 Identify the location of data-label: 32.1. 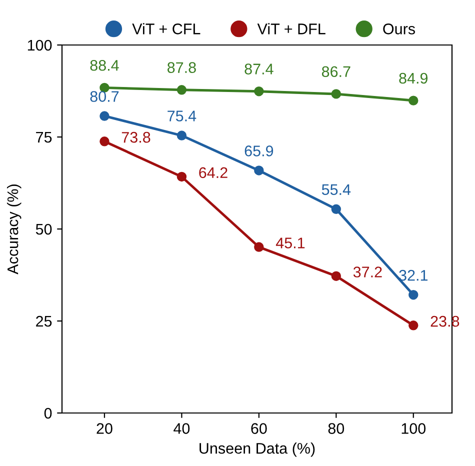
(413, 275).